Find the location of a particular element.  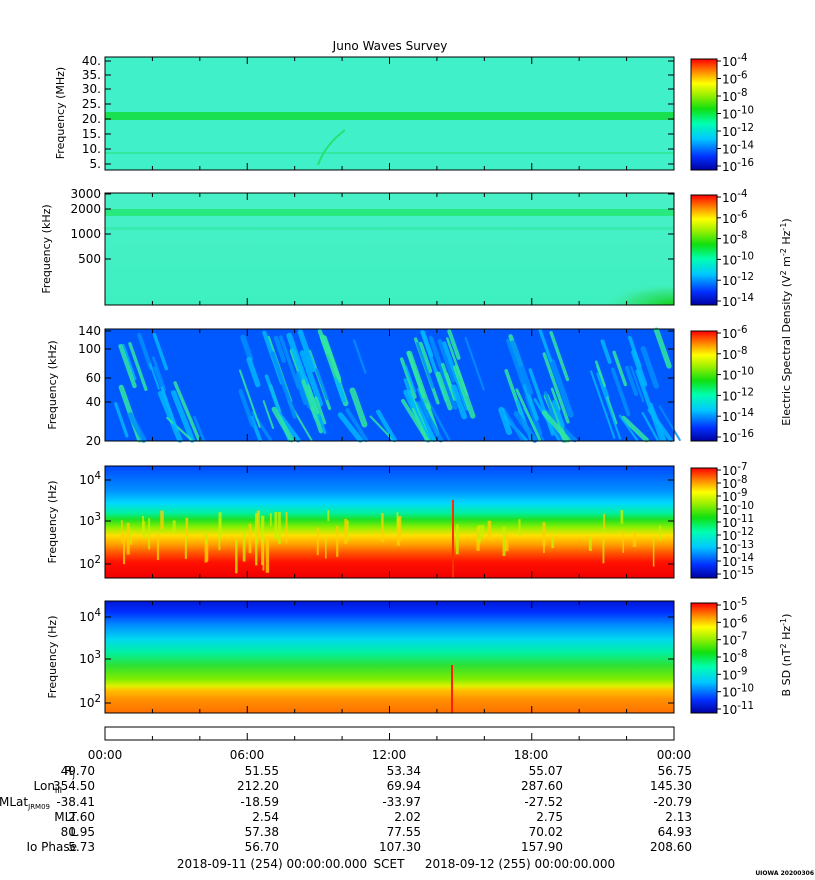

label-l: L is located at coordinates (73, 832).